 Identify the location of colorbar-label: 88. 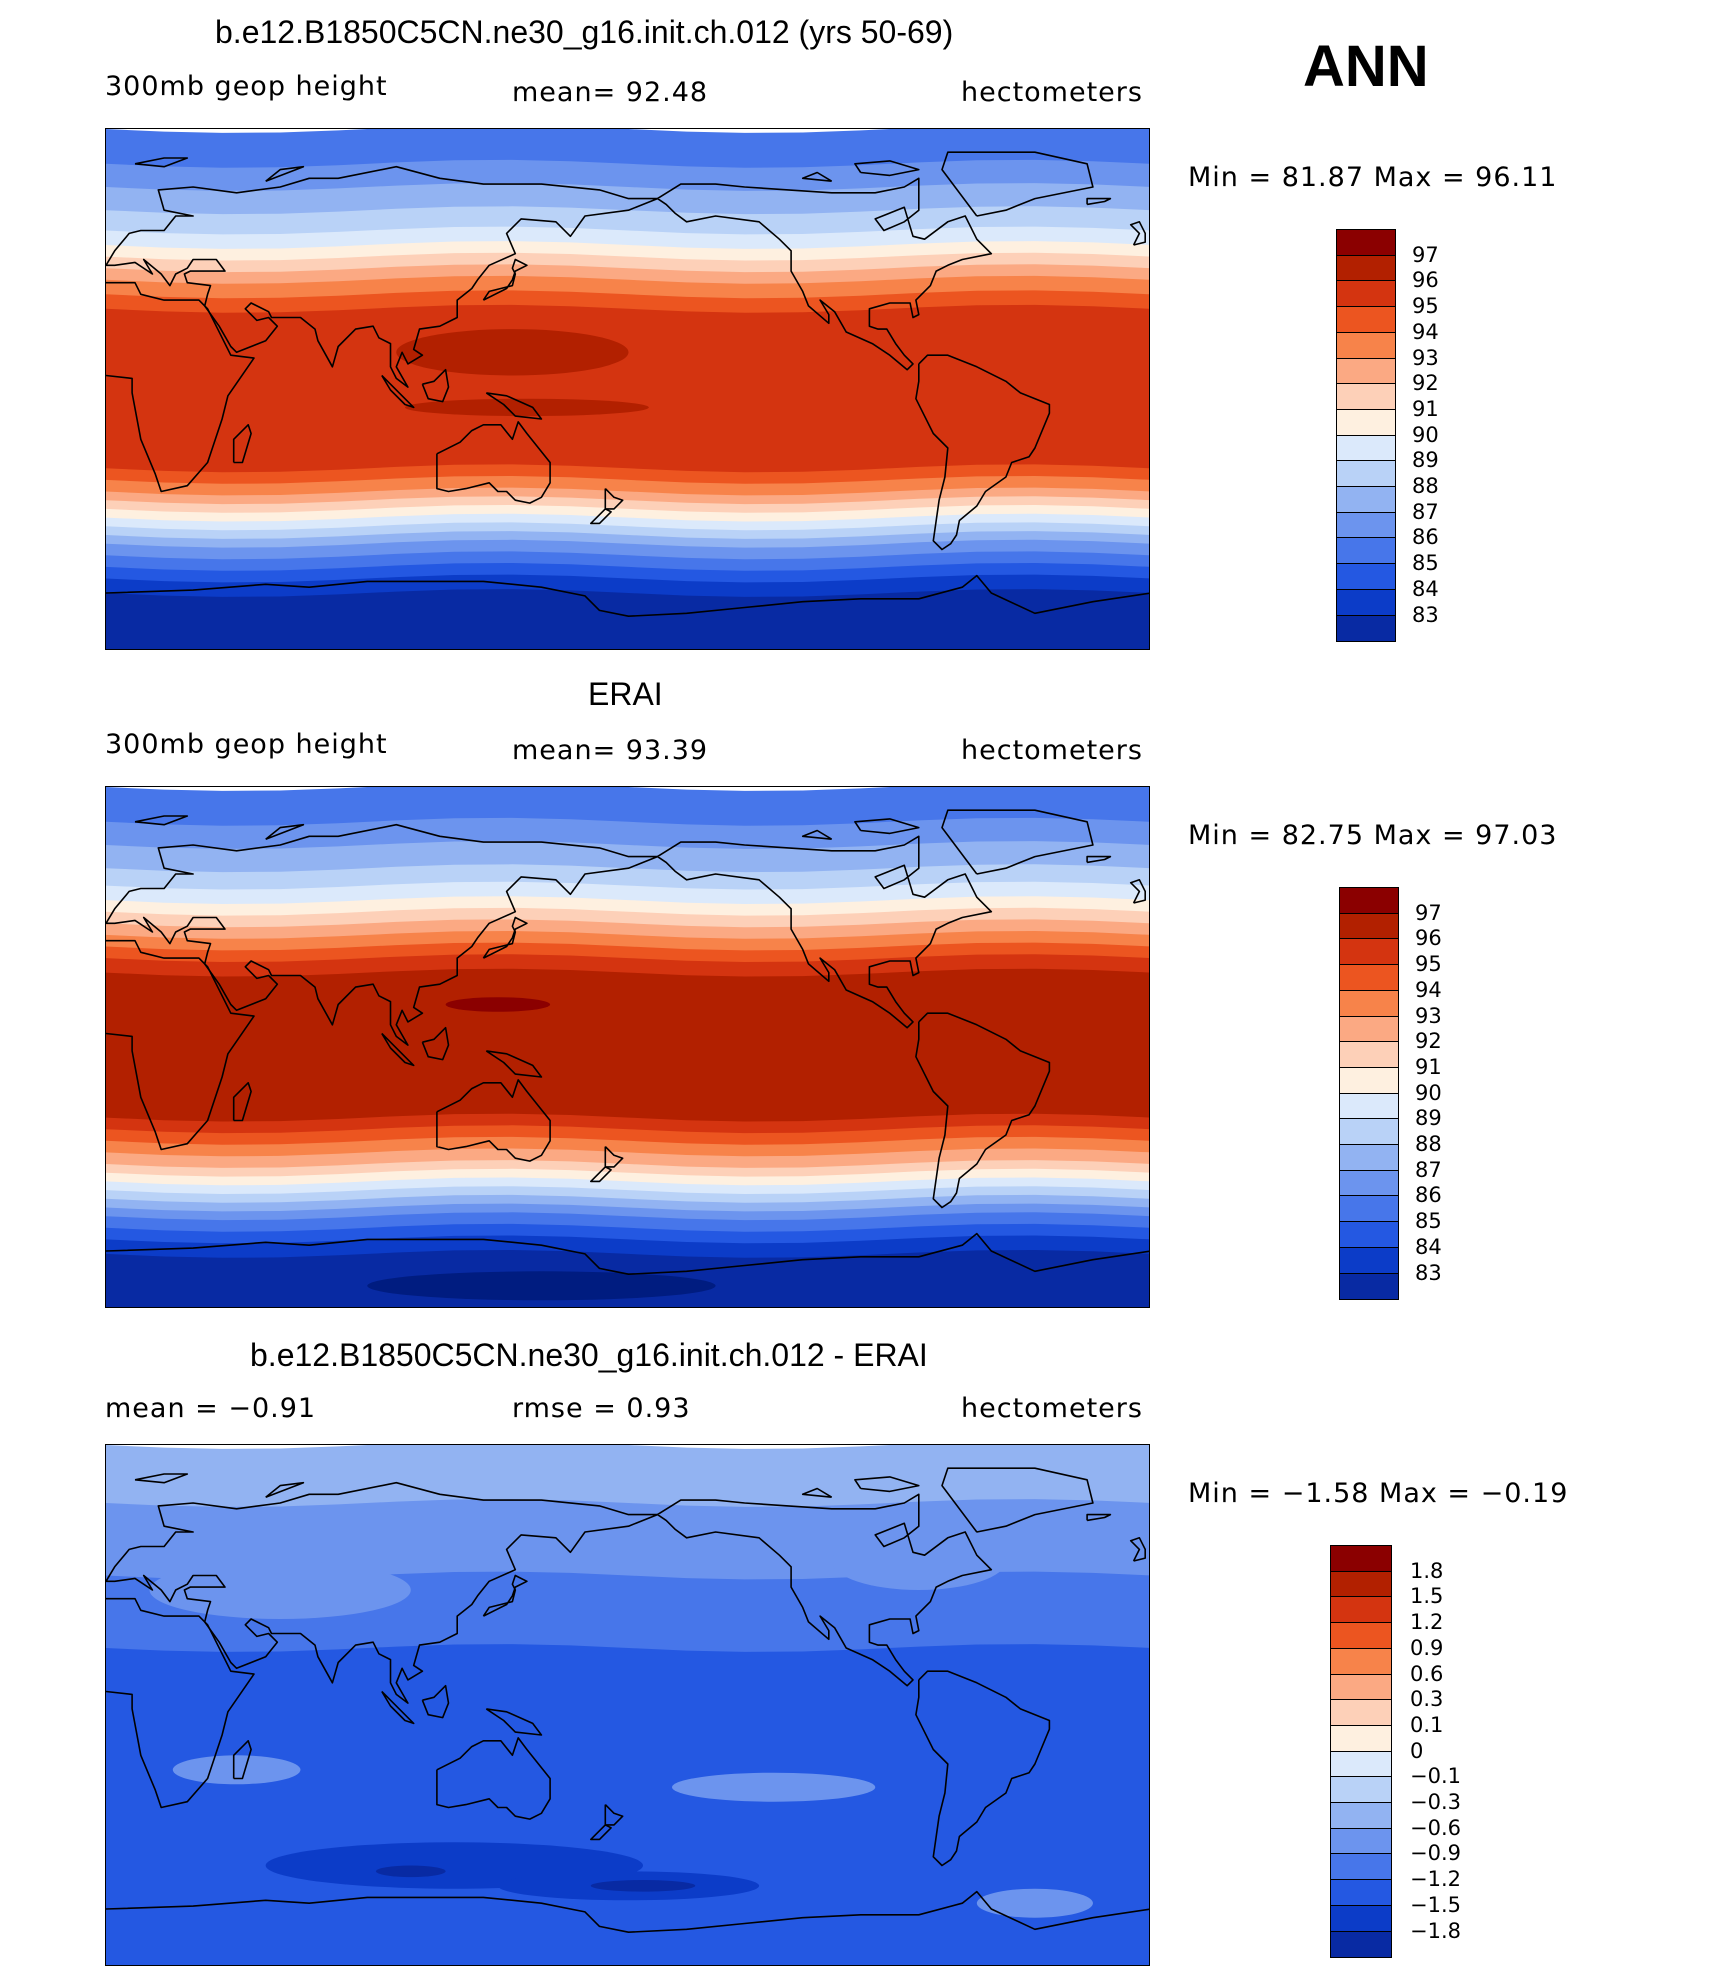
(1425, 486).